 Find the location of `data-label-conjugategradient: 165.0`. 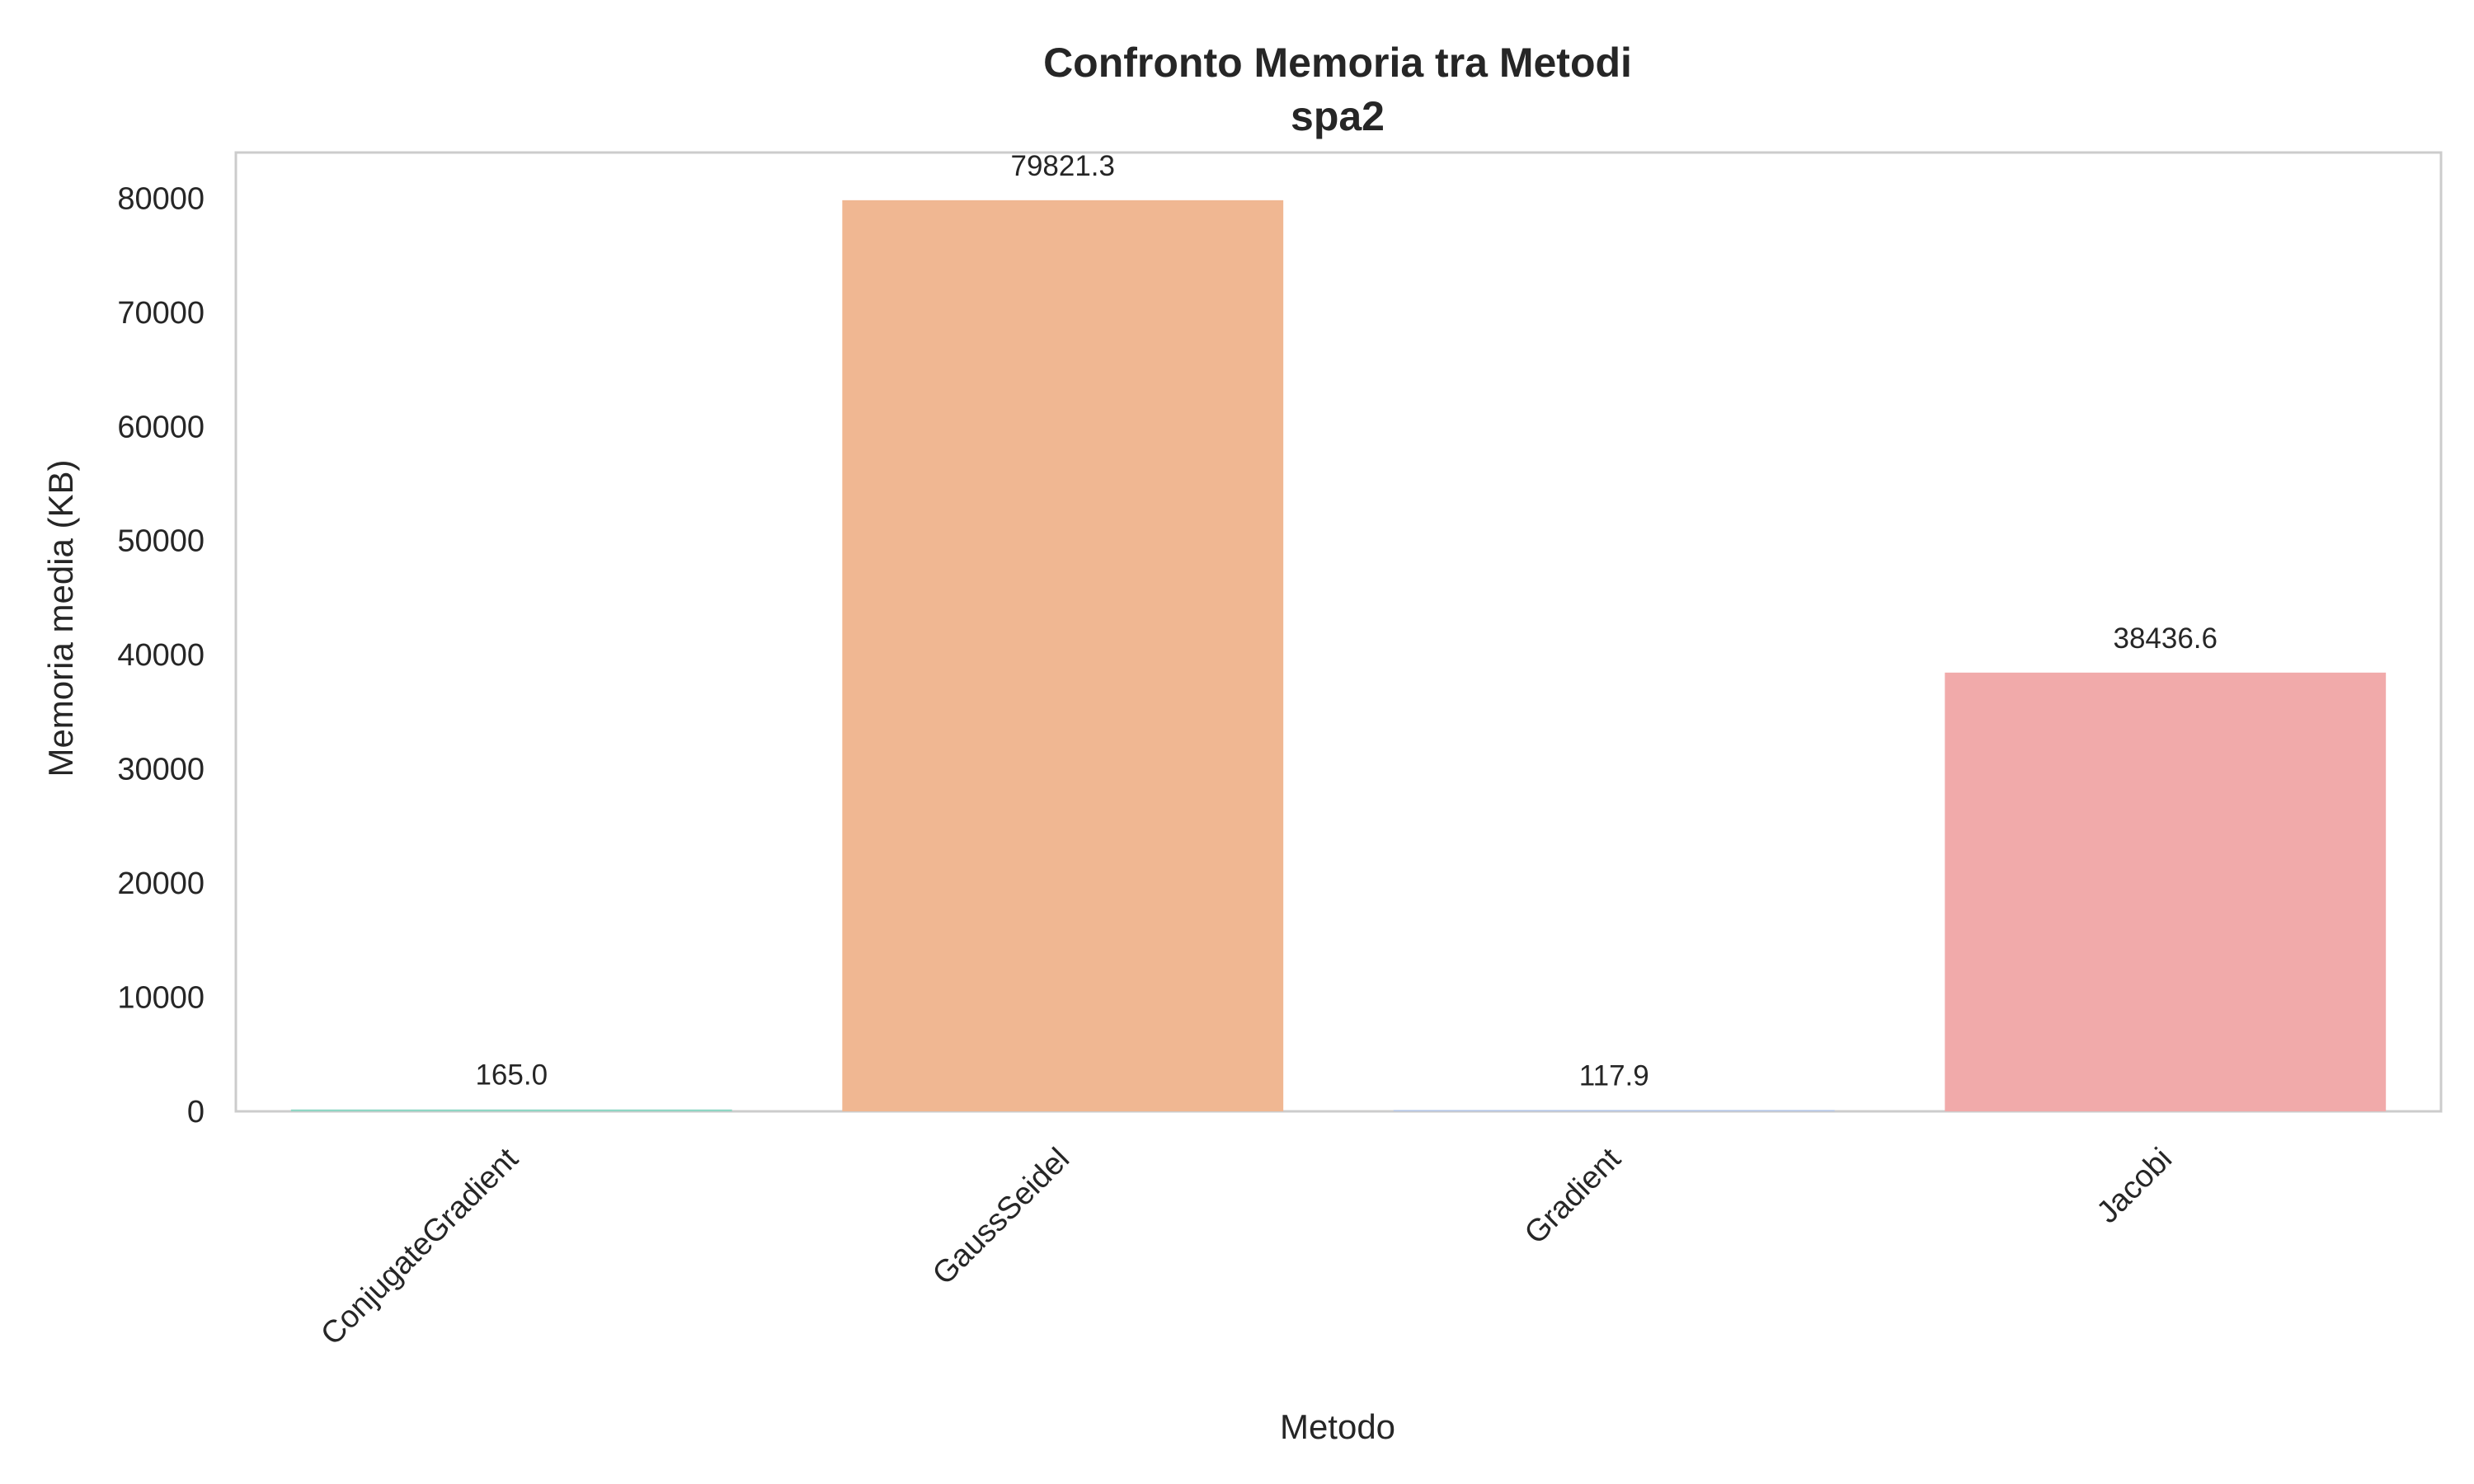

data-label-conjugategradient: 165.0 is located at coordinates (511, 1075).